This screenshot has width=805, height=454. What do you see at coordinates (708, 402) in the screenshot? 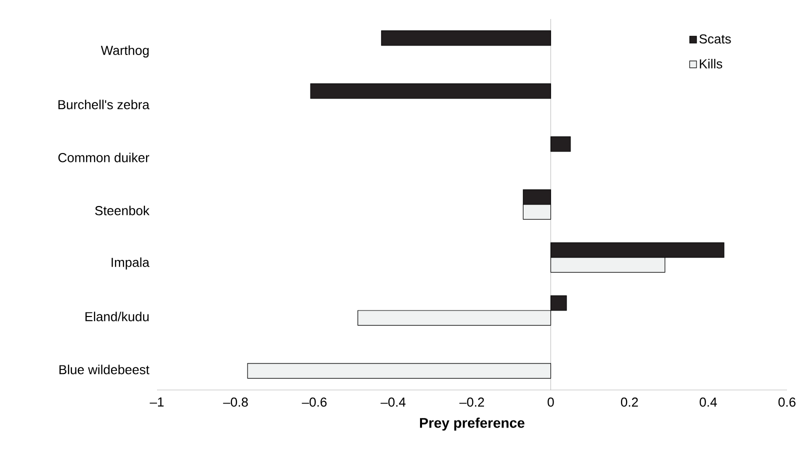
I see `x-tick-label: 0.4` at bounding box center [708, 402].